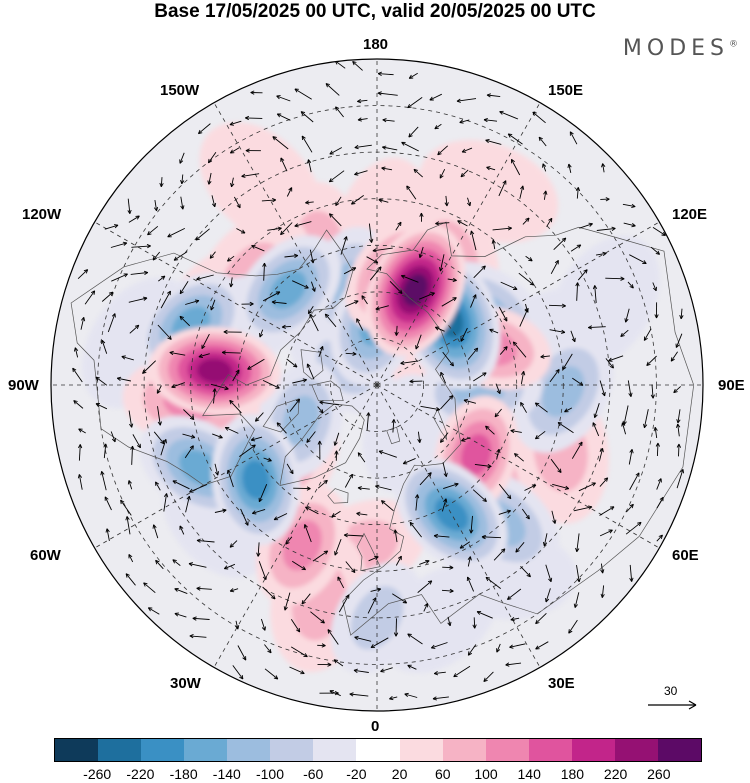  Describe the element at coordinates (214, 370) in the screenshot. I see `positive-anomaly` at that location.